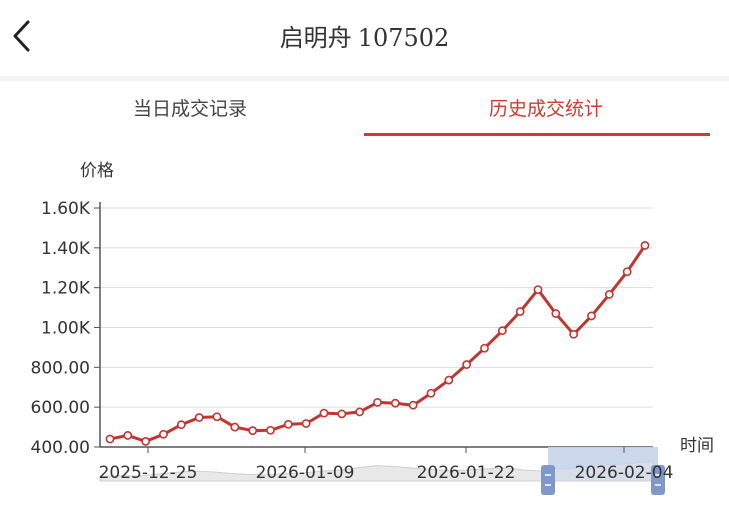  Describe the element at coordinates (548, 480) in the screenshot. I see `zoom-handle-left` at that location.